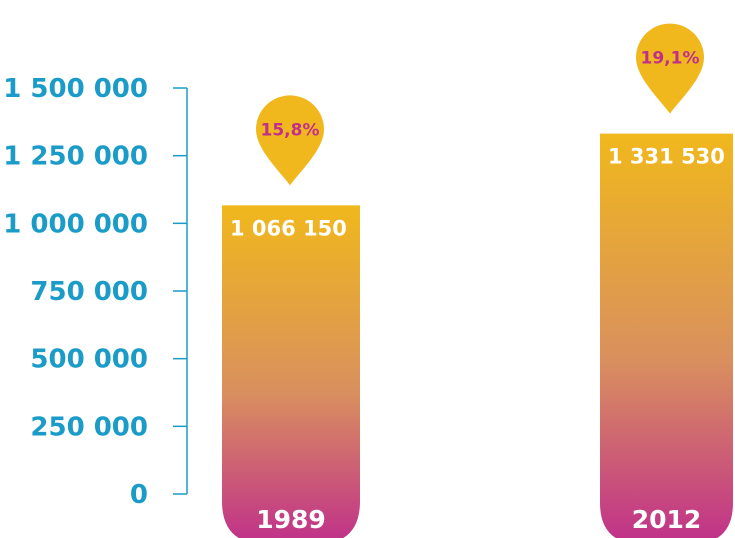 This screenshot has height=538, width=735. I want to click on bar-1989, so click(291, 371).